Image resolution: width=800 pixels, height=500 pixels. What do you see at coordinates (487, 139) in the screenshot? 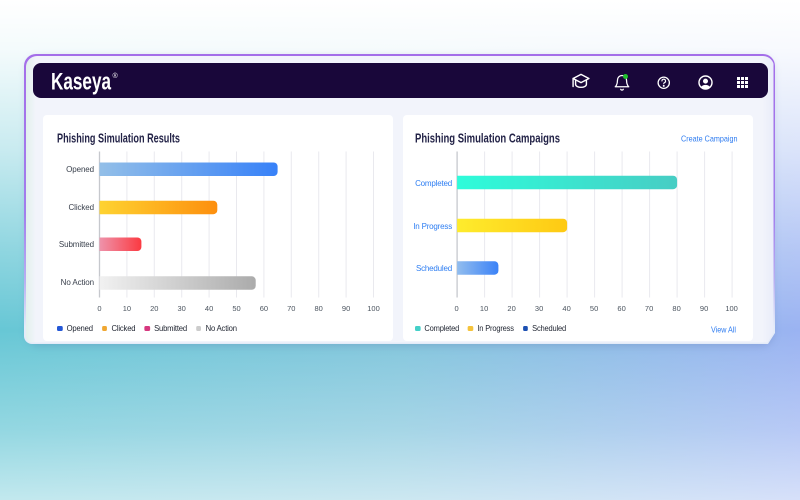
I see `svg-text: Phishing Simulation Campaigns` at bounding box center [487, 139].